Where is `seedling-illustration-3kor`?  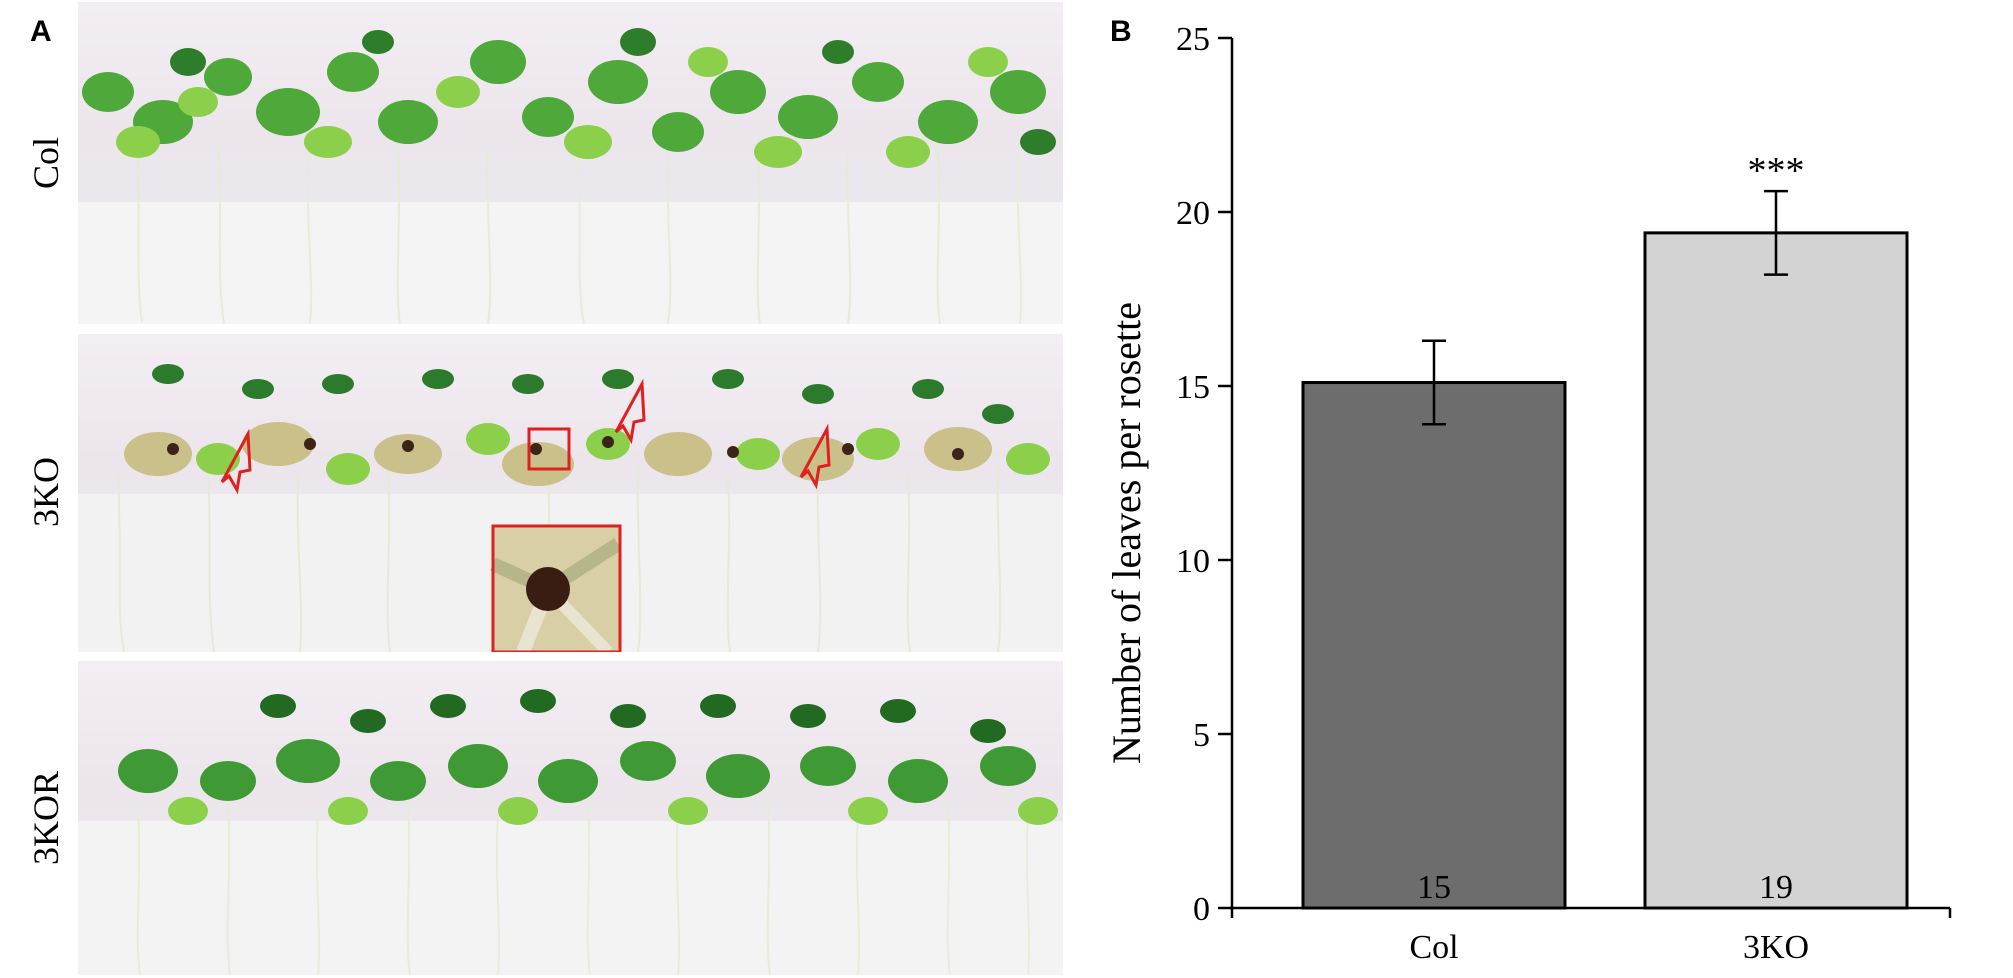
seedling-illustration-3kor is located at coordinates (570, 832).